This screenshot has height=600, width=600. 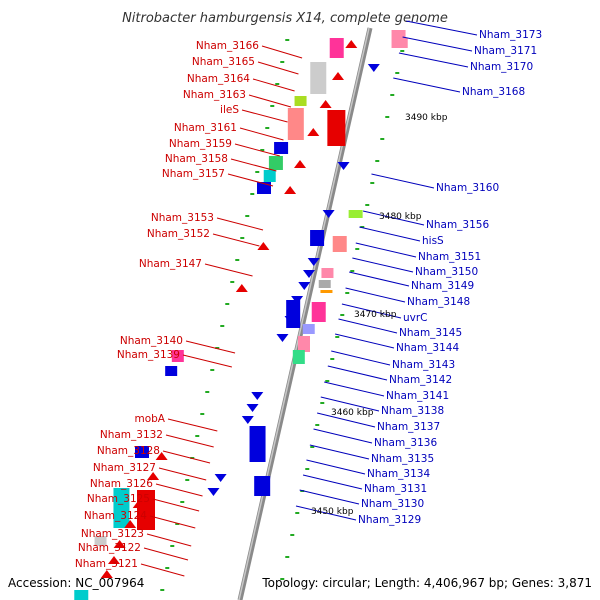 What do you see at coordinates (446, 272) in the screenshot?
I see `gene-label-nham-3150: Nham_3150` at bounding box center [446, 272].